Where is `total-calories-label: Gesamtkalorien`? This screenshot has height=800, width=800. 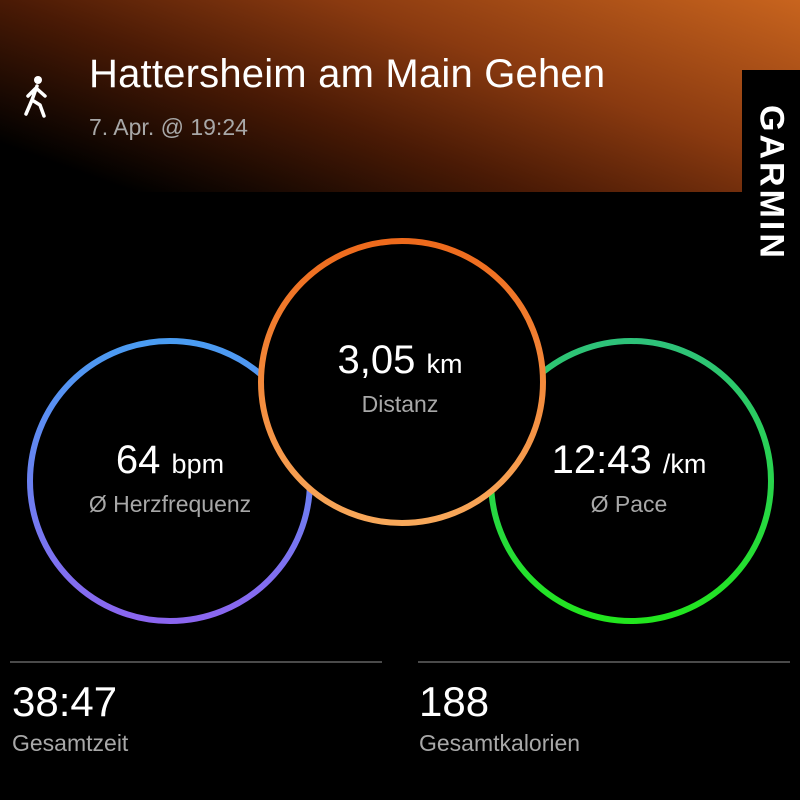
total-calories-label: Gesamtkalorien is located at coordinates (500, 743).